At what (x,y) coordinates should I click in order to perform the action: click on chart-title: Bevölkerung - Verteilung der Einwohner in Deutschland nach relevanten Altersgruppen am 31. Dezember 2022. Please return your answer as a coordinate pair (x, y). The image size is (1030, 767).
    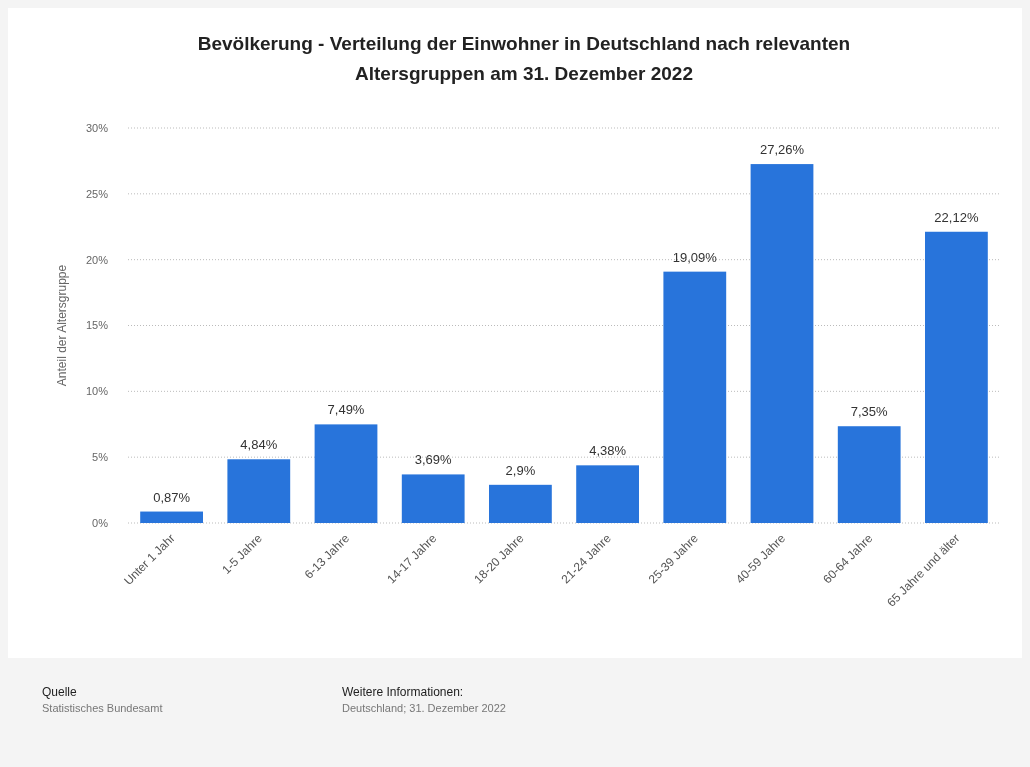
    Looking at the image, I should click on (524, 58).